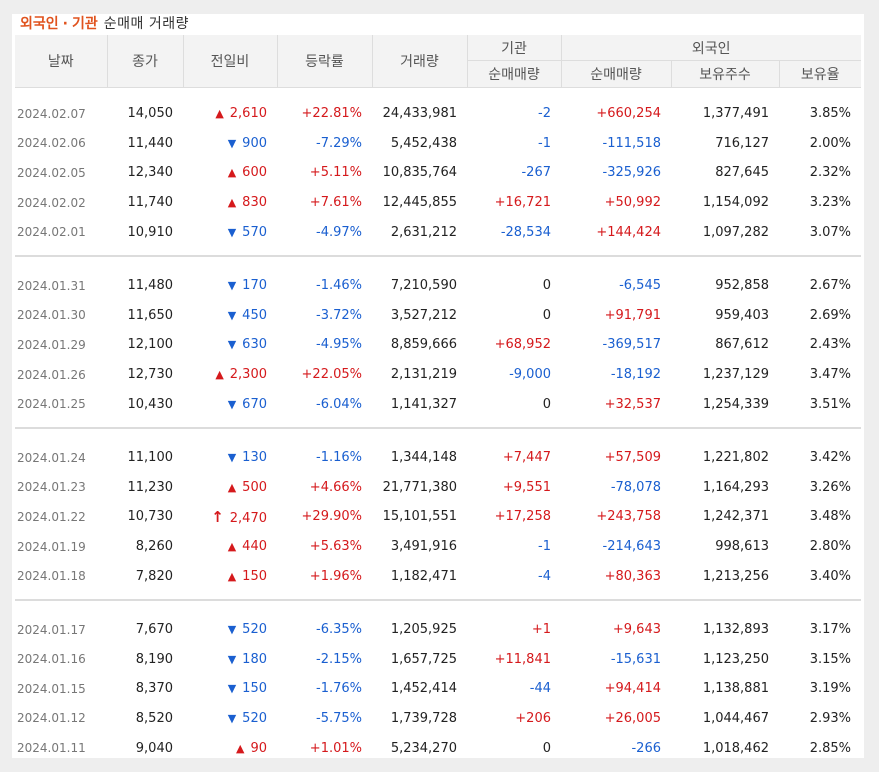  What do you see at coordinates (735, 232) in the screenshot?
I see `cell-holdings: 1,097,282` at bounding box center [735, 232].